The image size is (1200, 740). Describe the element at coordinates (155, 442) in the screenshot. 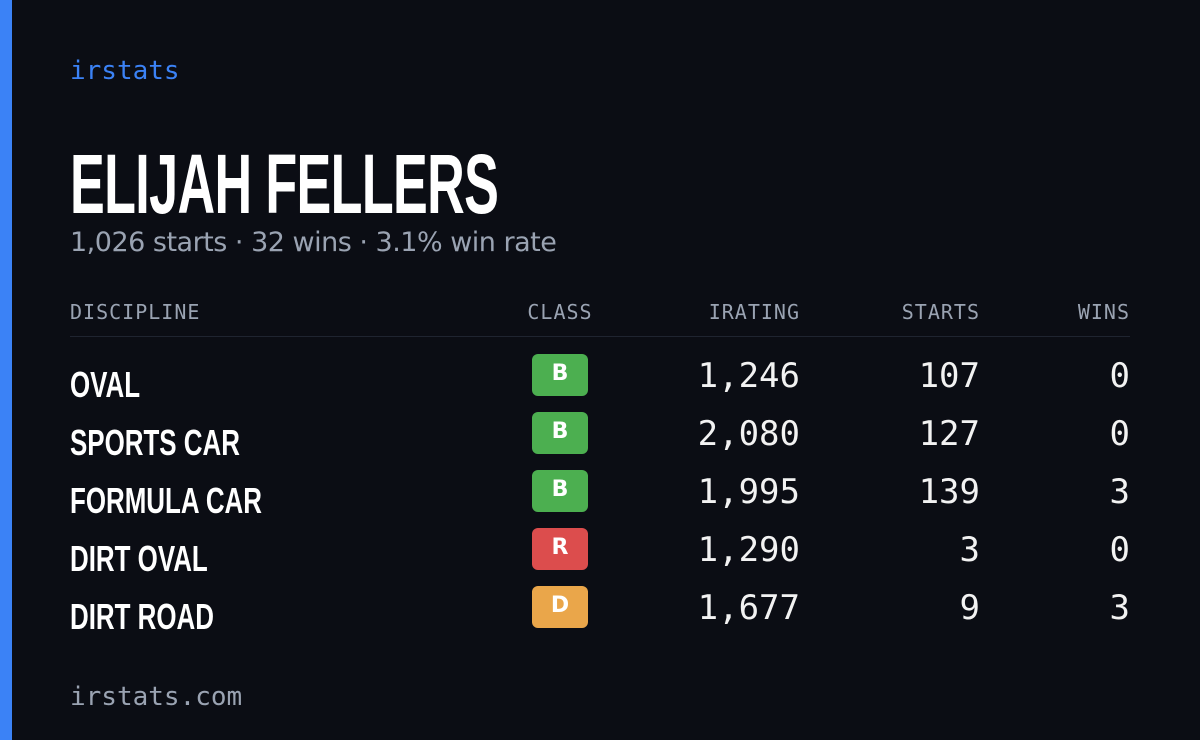

I see `discipline: SPORTS CAR` at that location.